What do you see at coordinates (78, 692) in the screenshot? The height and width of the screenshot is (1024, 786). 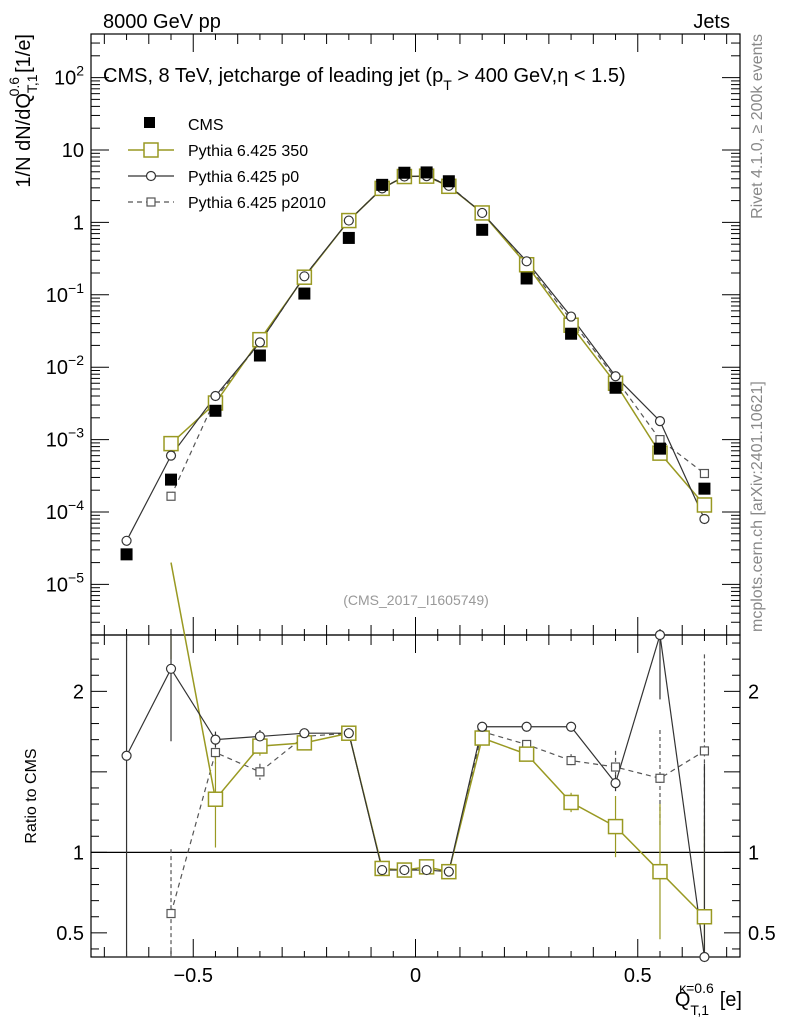 I see `ratio-y-tick-label: 2` at bounding box center [78, 692].